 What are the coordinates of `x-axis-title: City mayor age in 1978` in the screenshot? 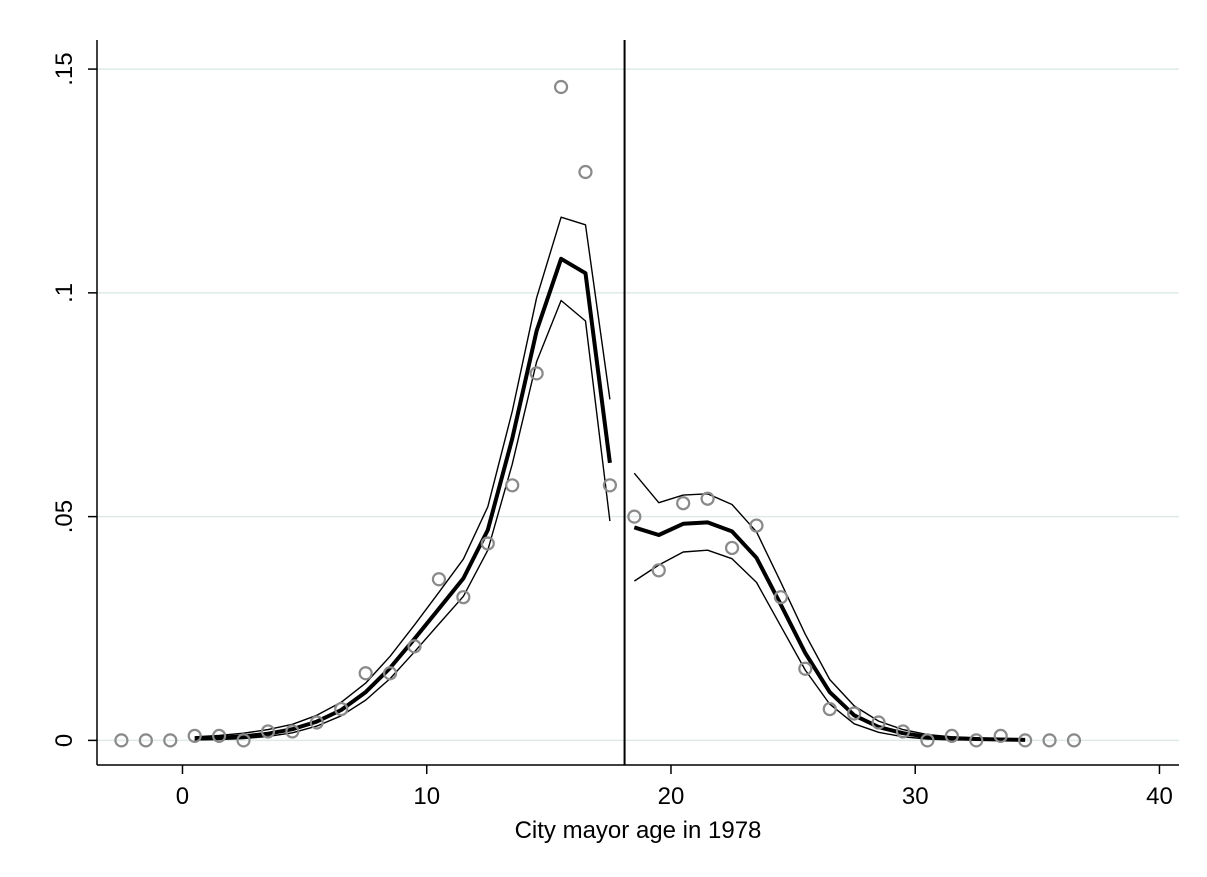 It's located at (638, 830).